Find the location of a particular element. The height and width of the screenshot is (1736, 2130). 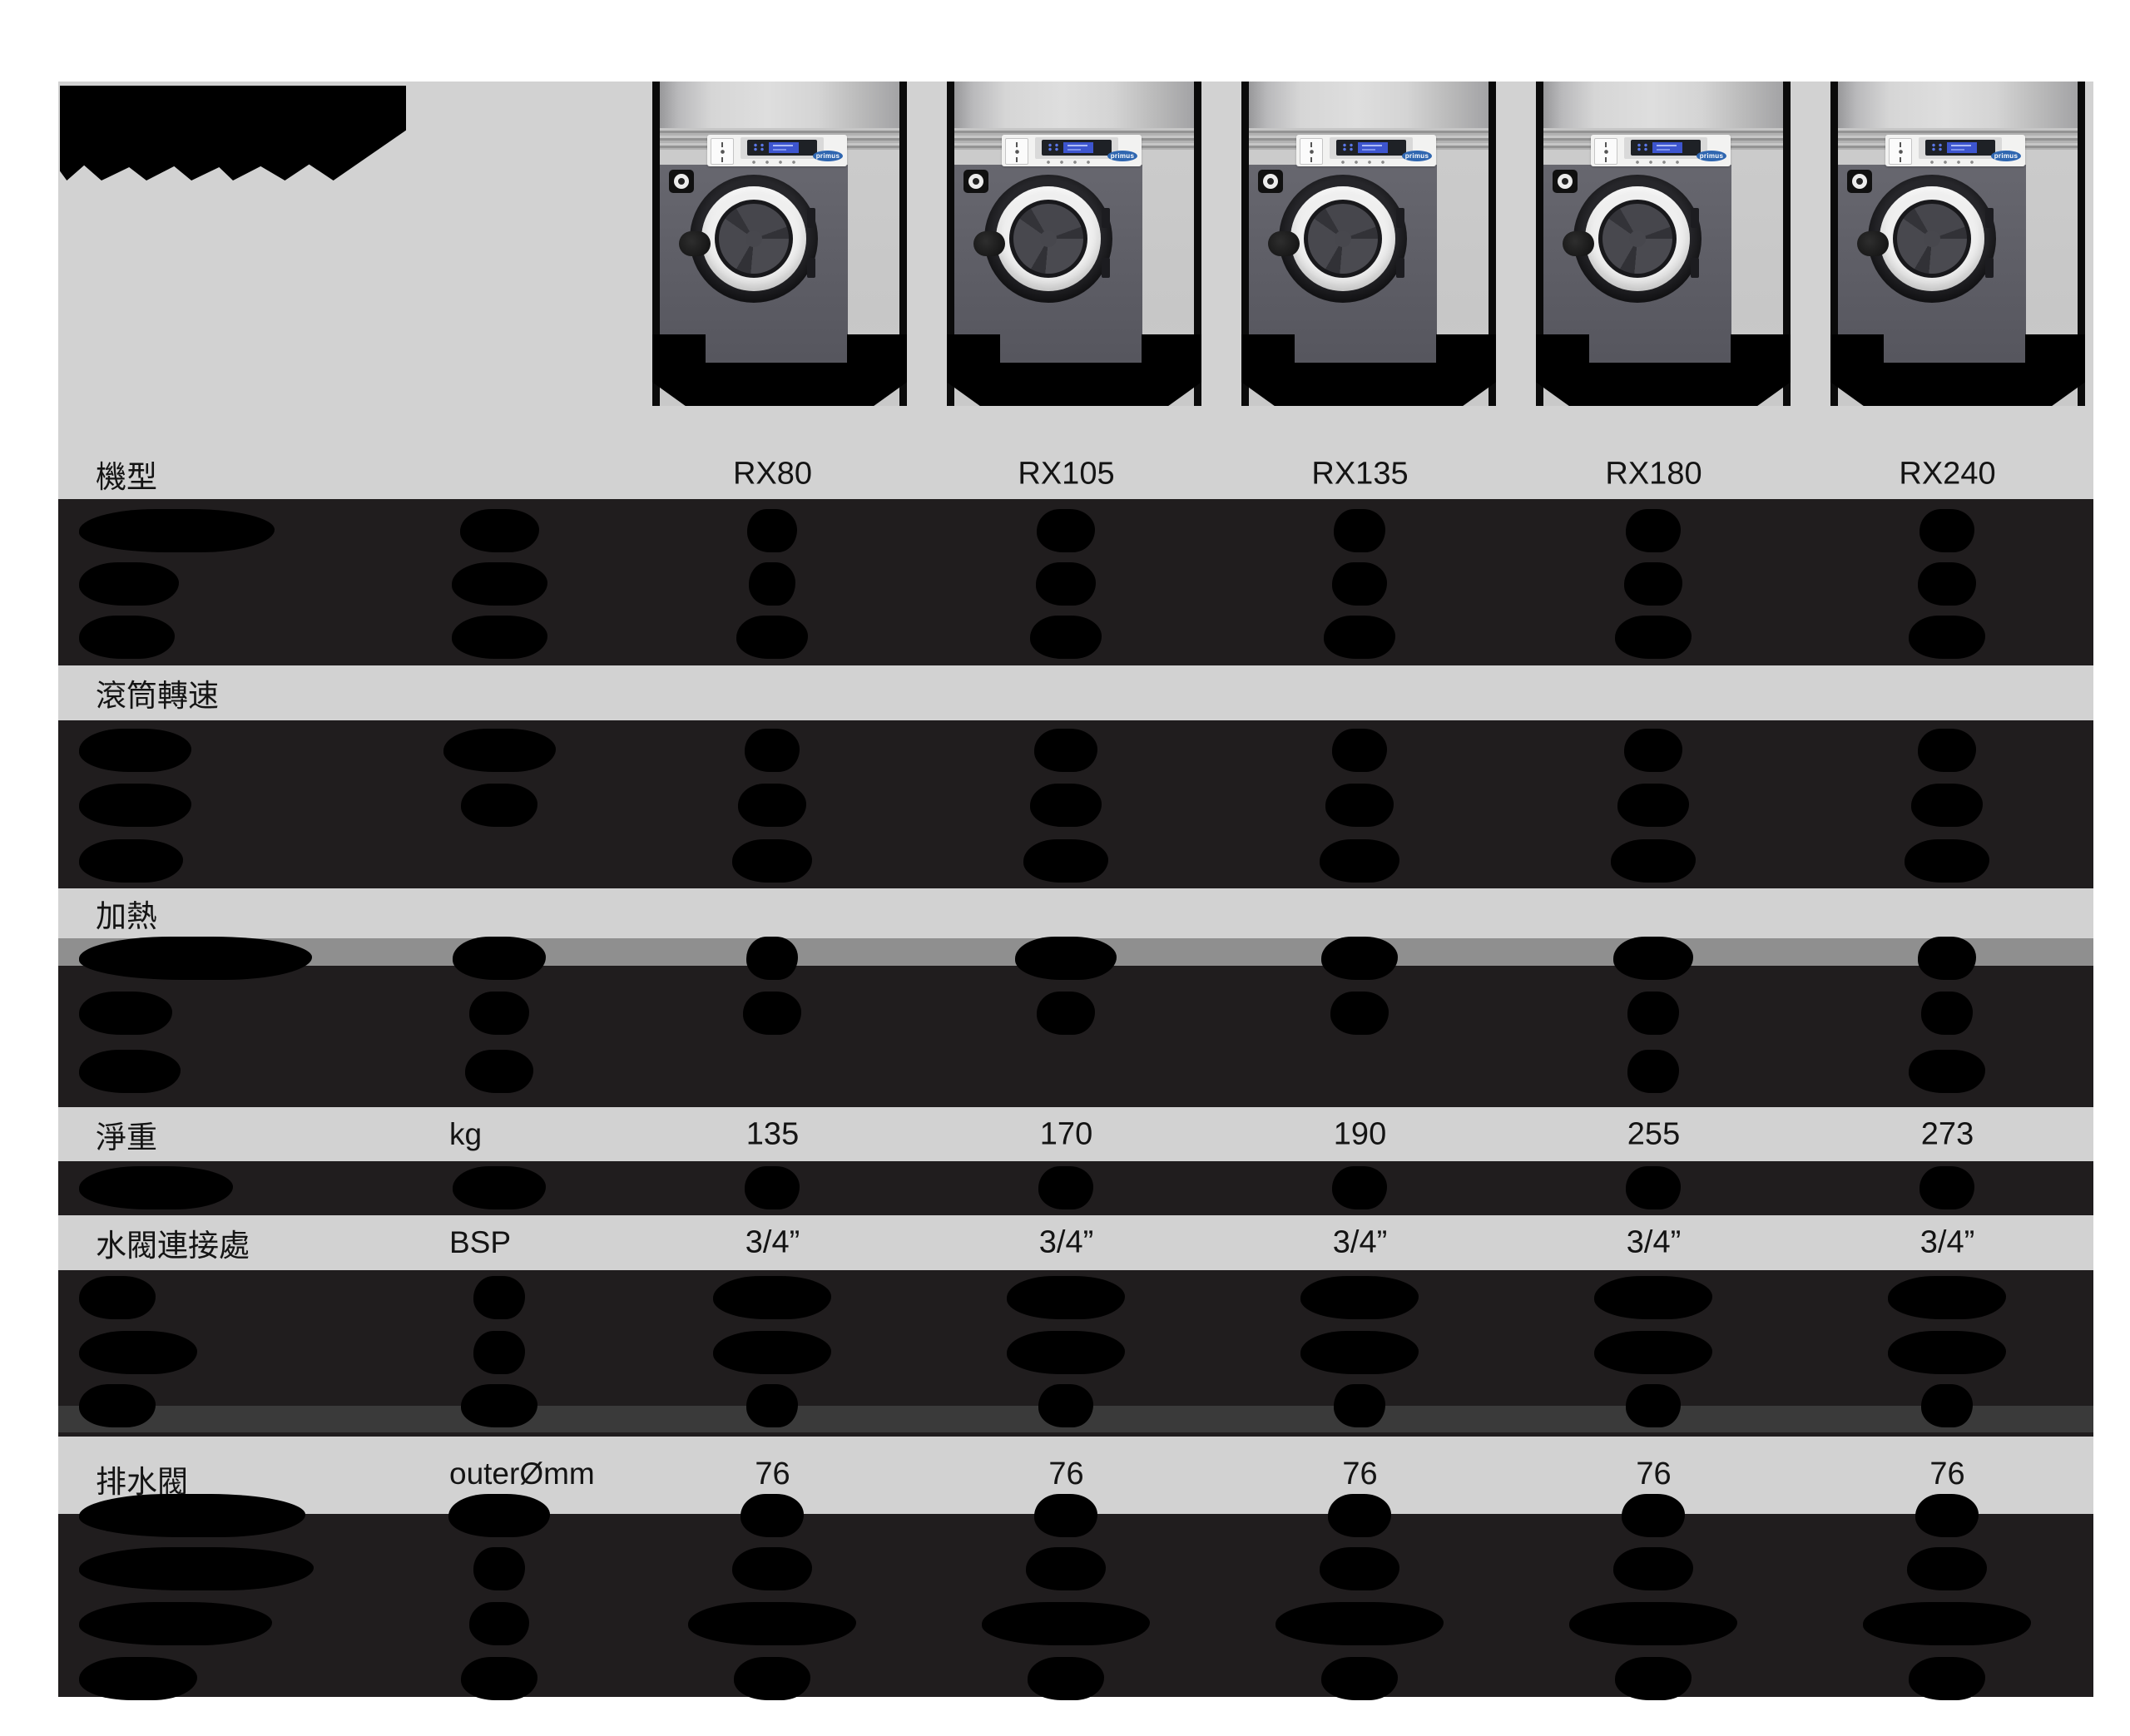

model-name-rx135: RX135 is located at coordinates (1360, 473).